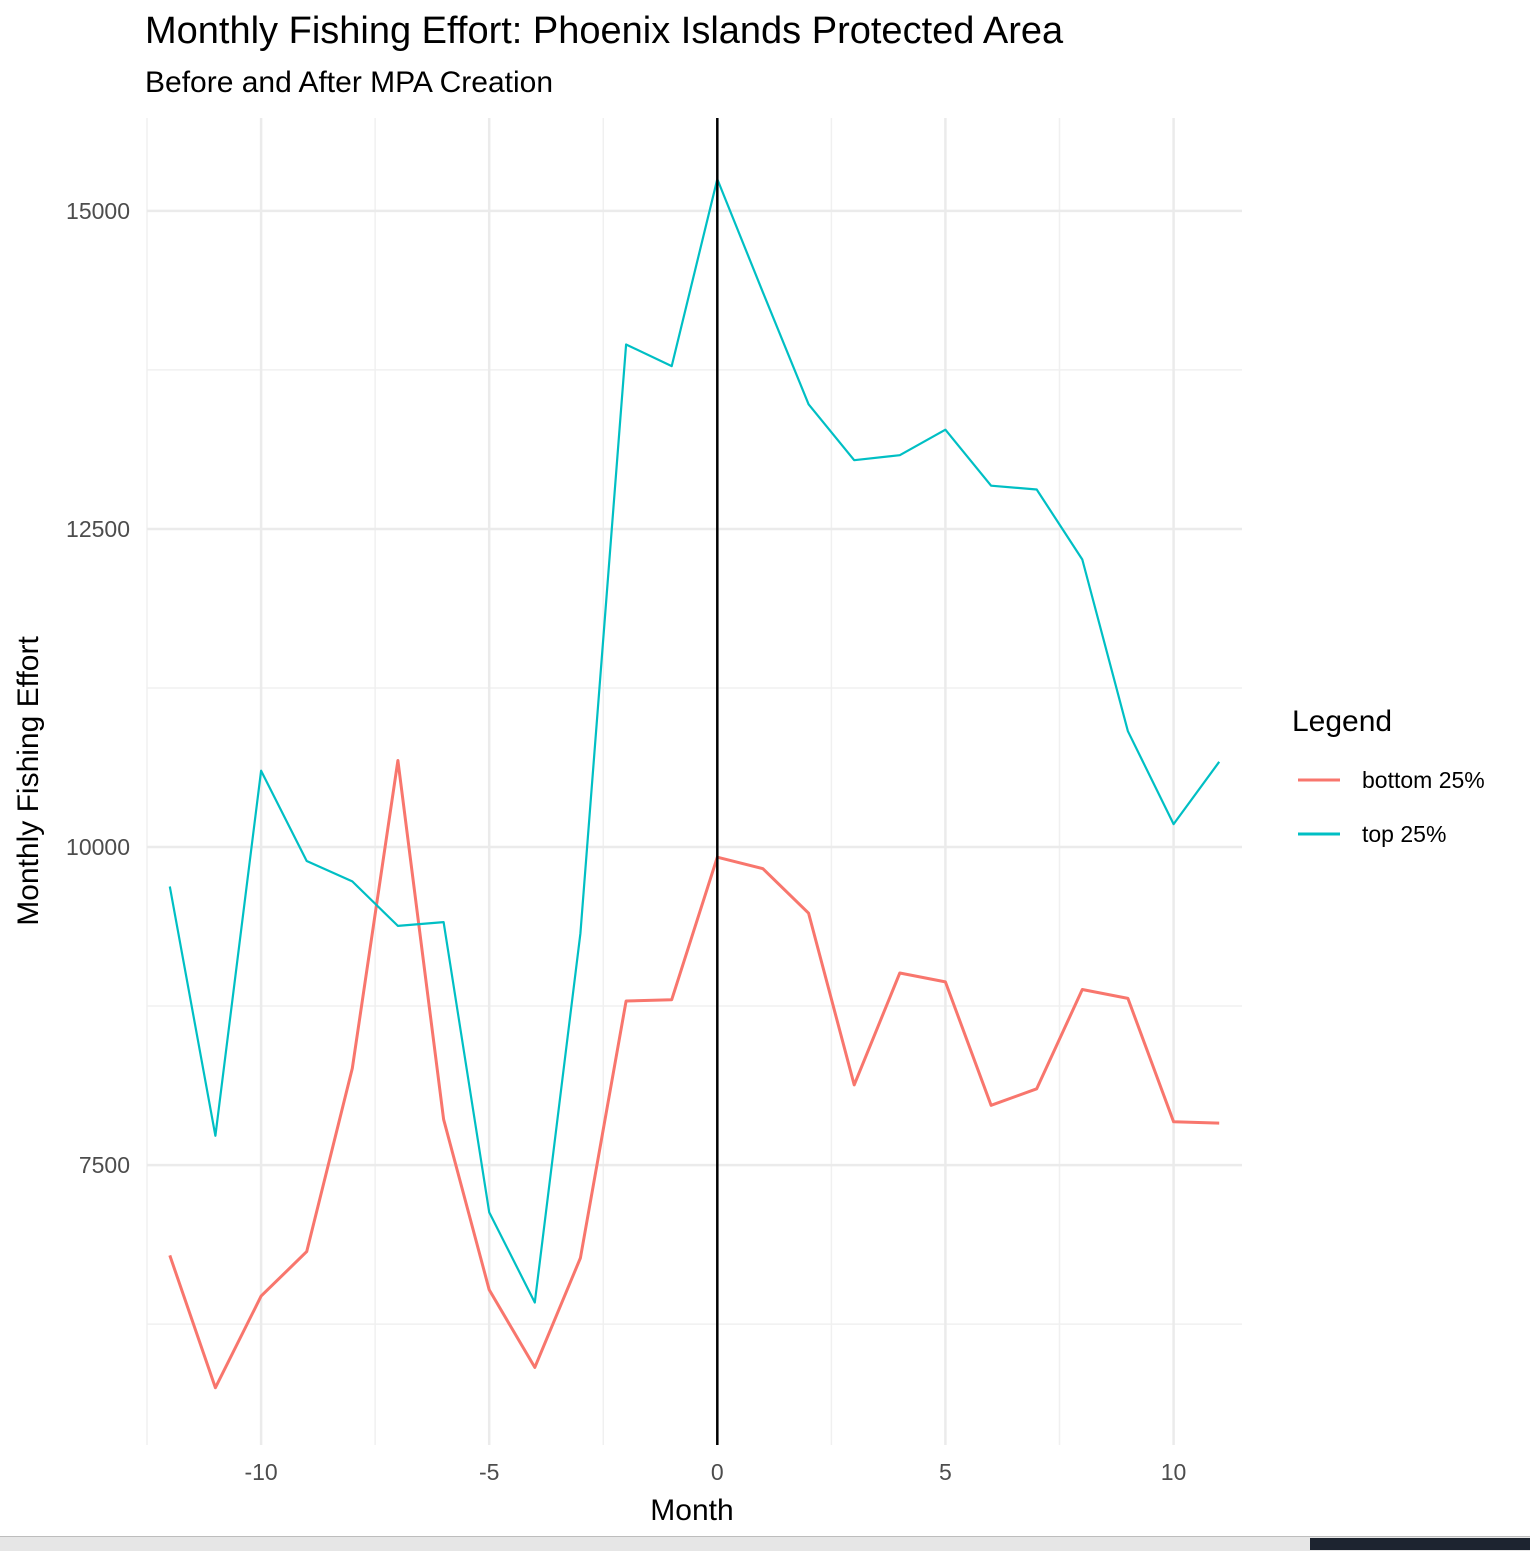  What do you see at coordinates (1342, 721) in the screenshot?
I see `legend-title: Legend` at bounding box center [1342, 721].